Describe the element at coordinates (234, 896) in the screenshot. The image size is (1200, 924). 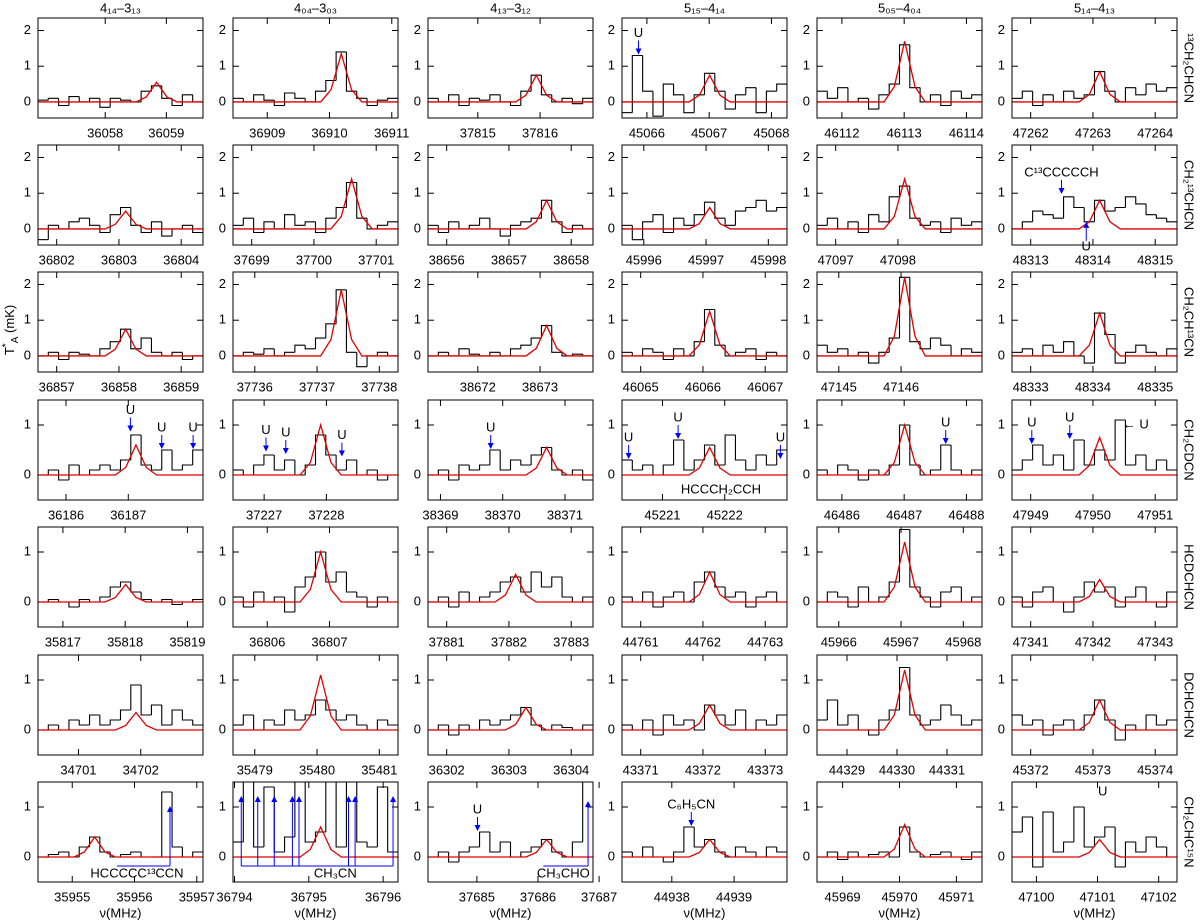
I see `x-tick-label: 36794` at that location.